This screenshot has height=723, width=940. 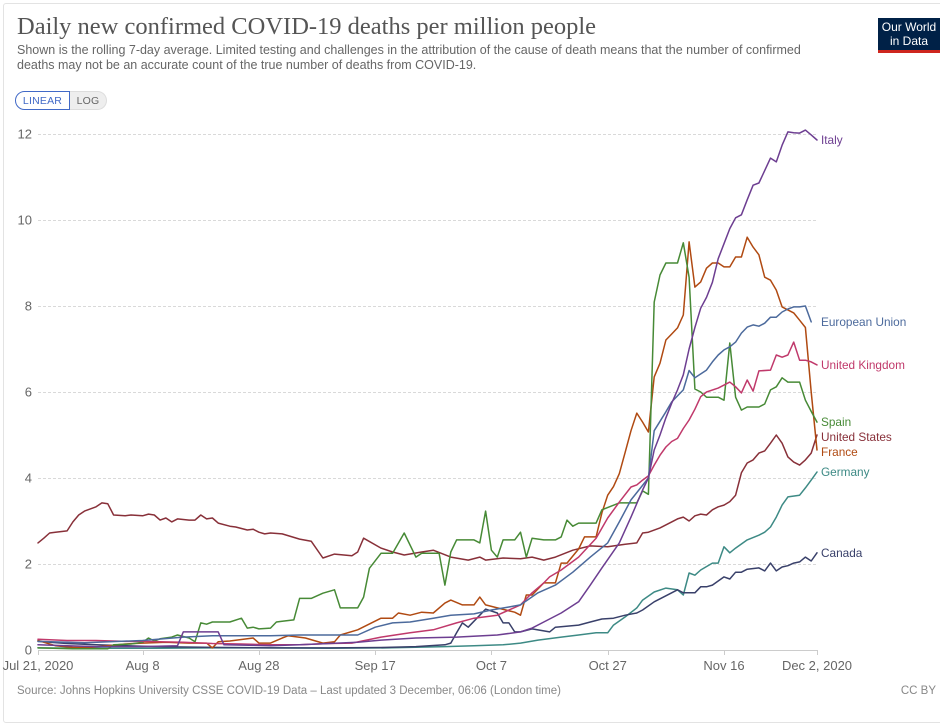 What do you see at coordinates (836, 422) in the screenshot?
I see `series-label-spain: Spain` at bounding box center [836, 422].